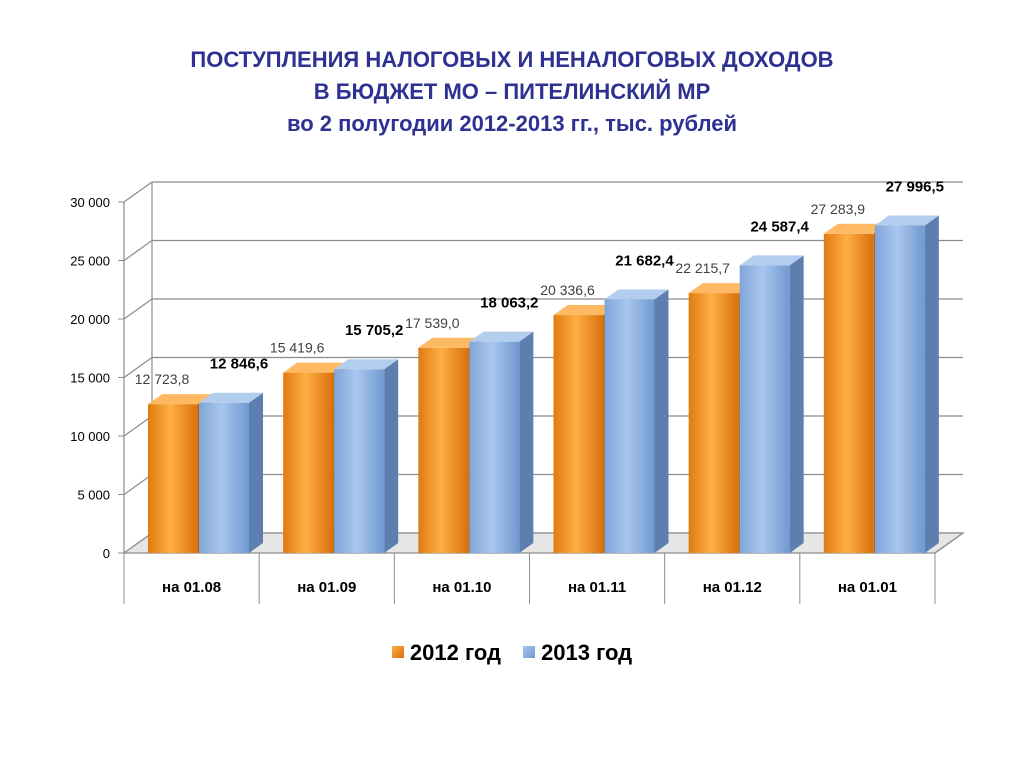 This screenshot has width=1024, height=768. What do you see at coordinates (867, 587) in the screenshot?
I see `x-tick-label-5: на 01.01` at bounding box center [867, 587].